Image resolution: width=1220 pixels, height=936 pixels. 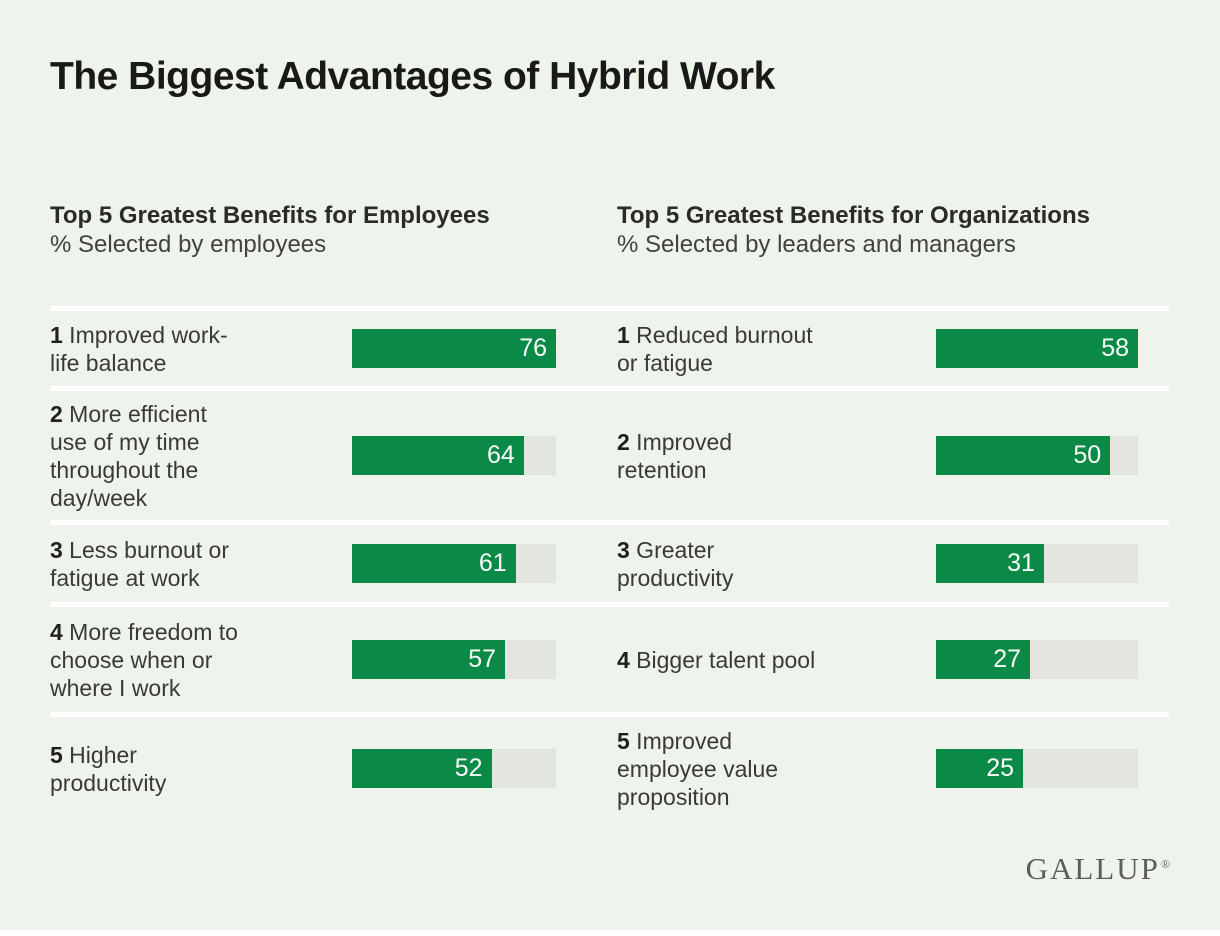 I want to click on bar-fill: 57, so click(x=428, y=659).